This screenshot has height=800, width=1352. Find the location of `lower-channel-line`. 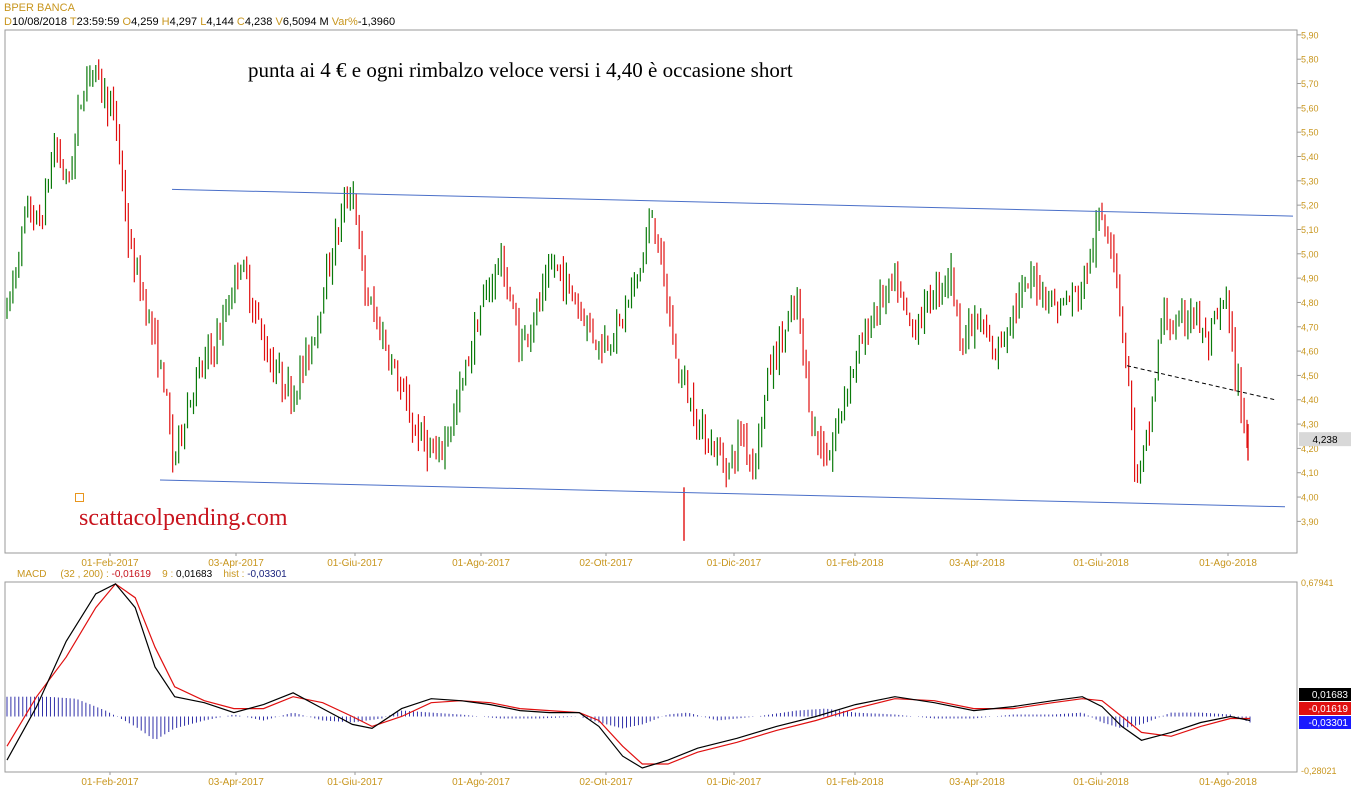

lower-channel-line is located at coordinates (722, 493).